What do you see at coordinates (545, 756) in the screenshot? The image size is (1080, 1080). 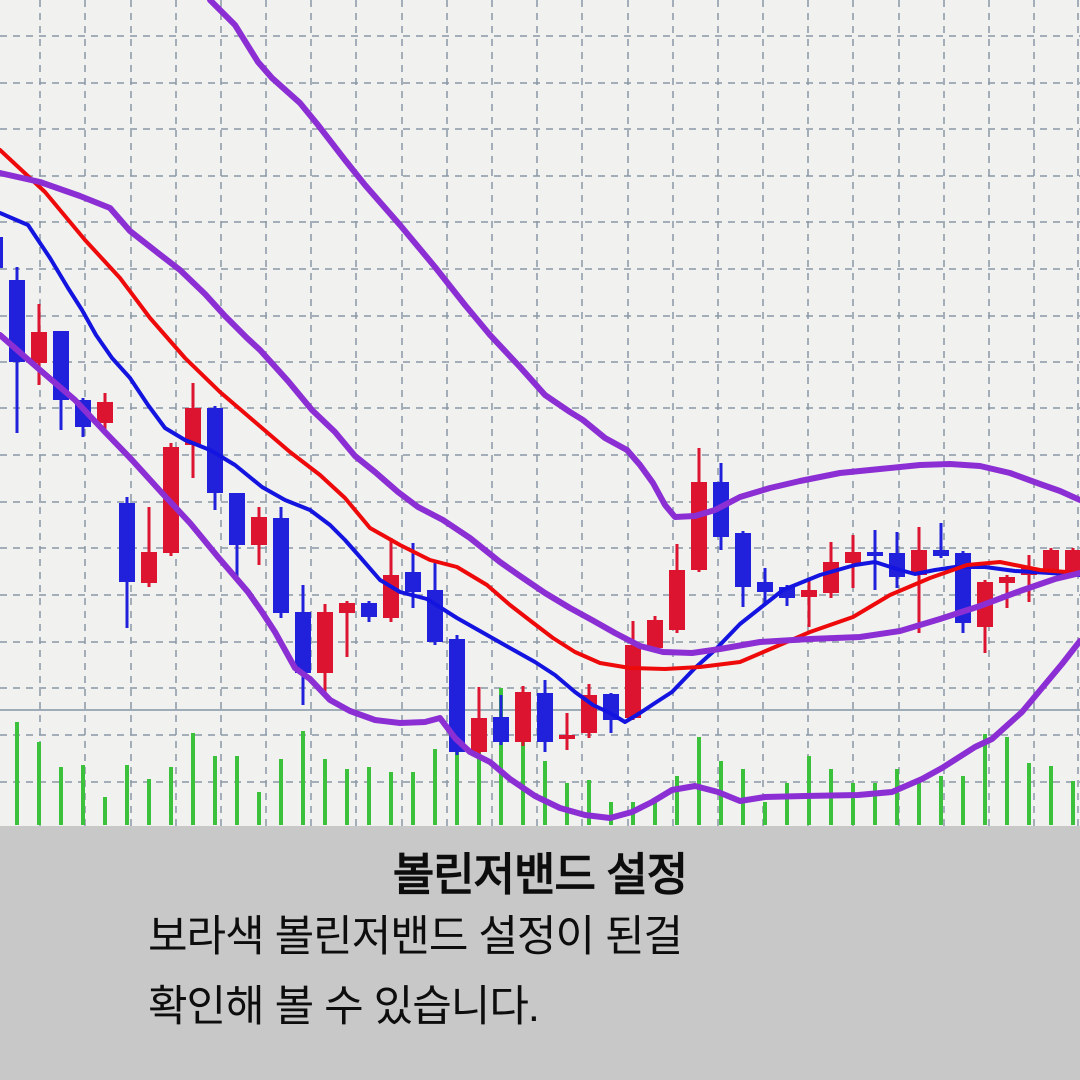 I see `volume-layer` at bounding box center [545, 756].